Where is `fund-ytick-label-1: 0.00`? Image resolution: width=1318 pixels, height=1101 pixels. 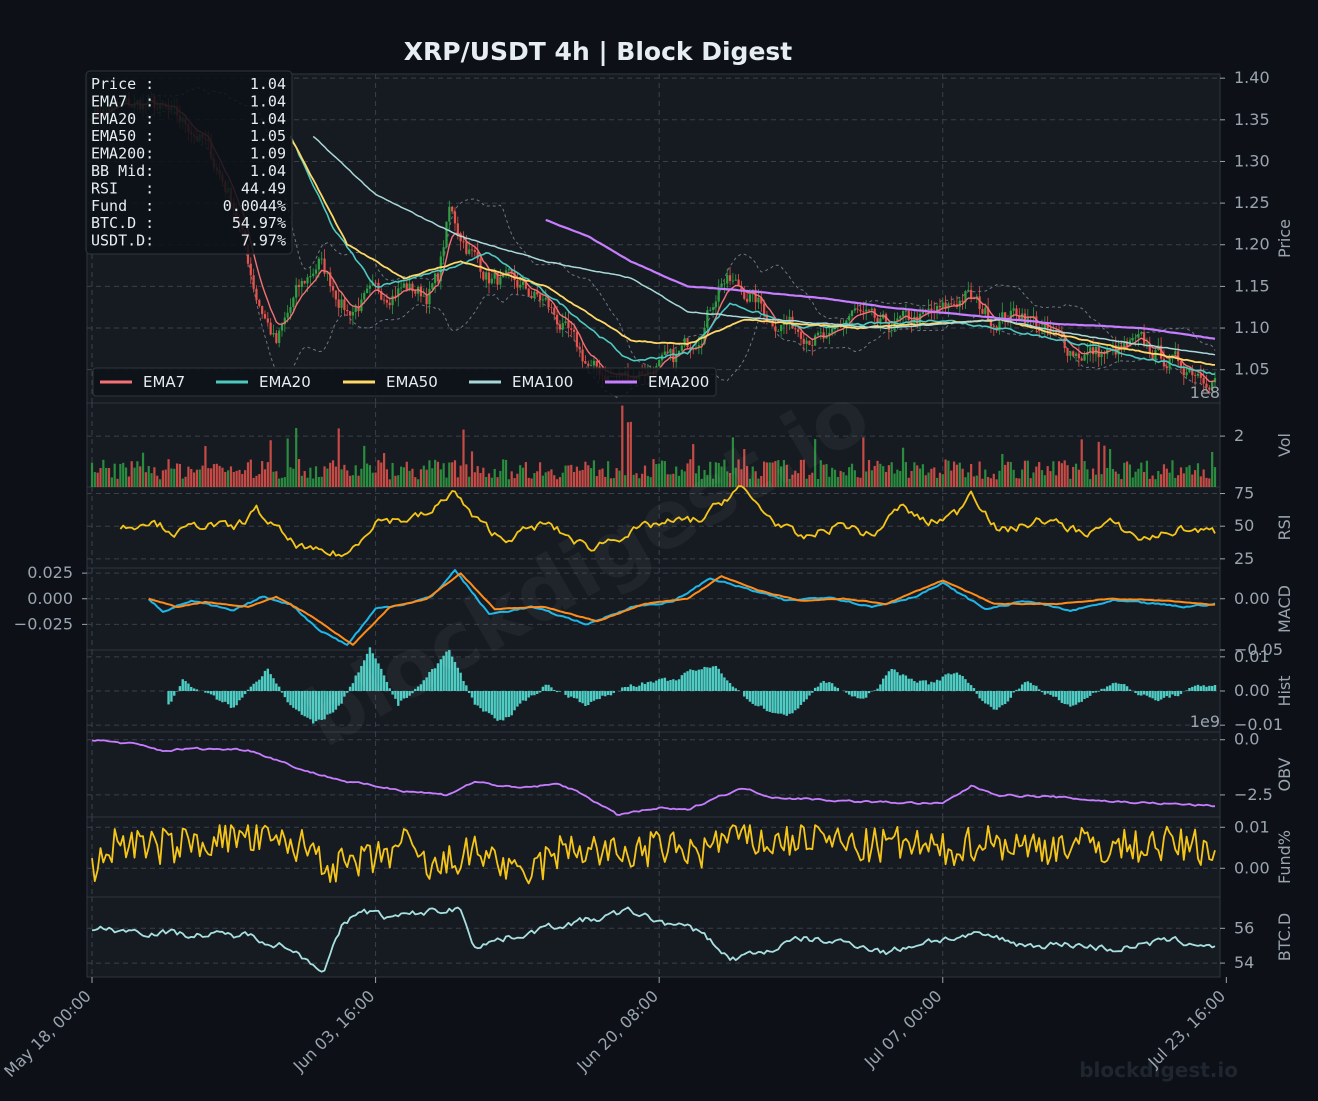
fund-ytick-label-1: 0.00 is located at coordinates (1252, 867).